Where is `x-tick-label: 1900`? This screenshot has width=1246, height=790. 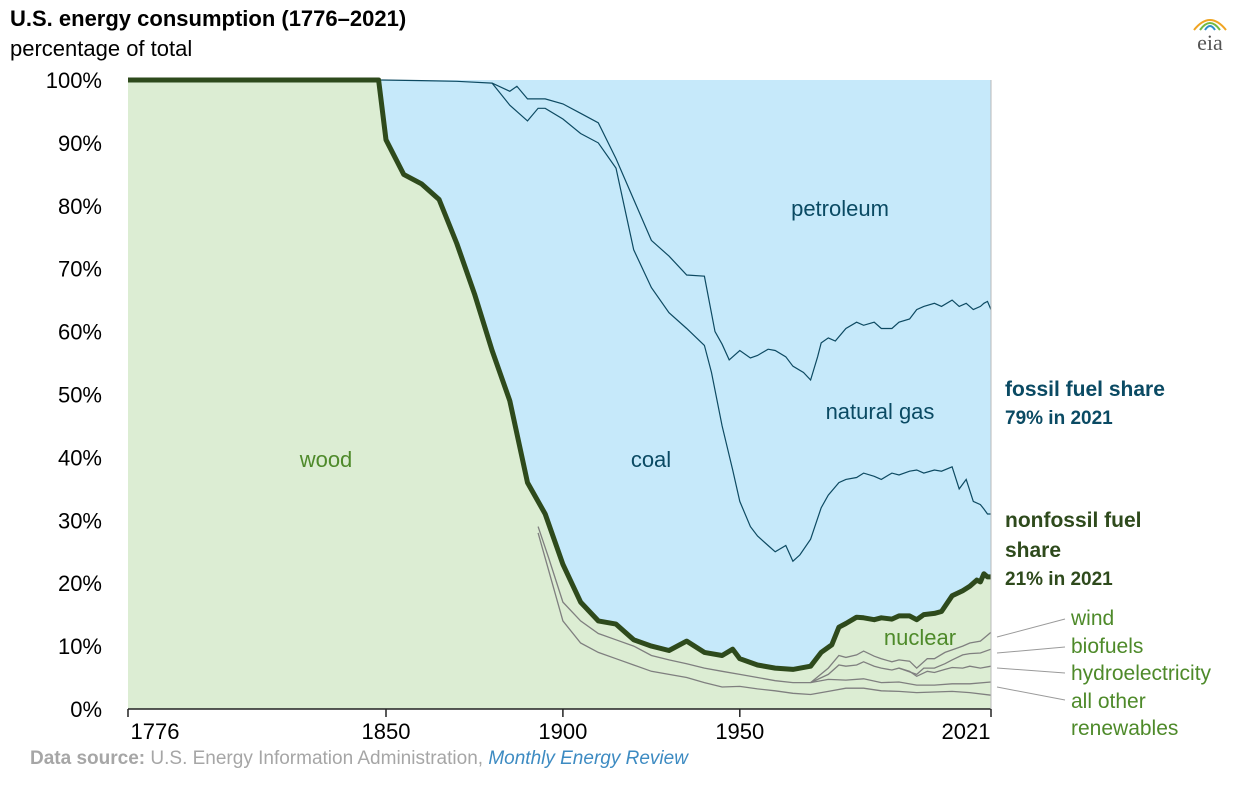
x-tick-label: 1900 is located at coordinates (562, 731).